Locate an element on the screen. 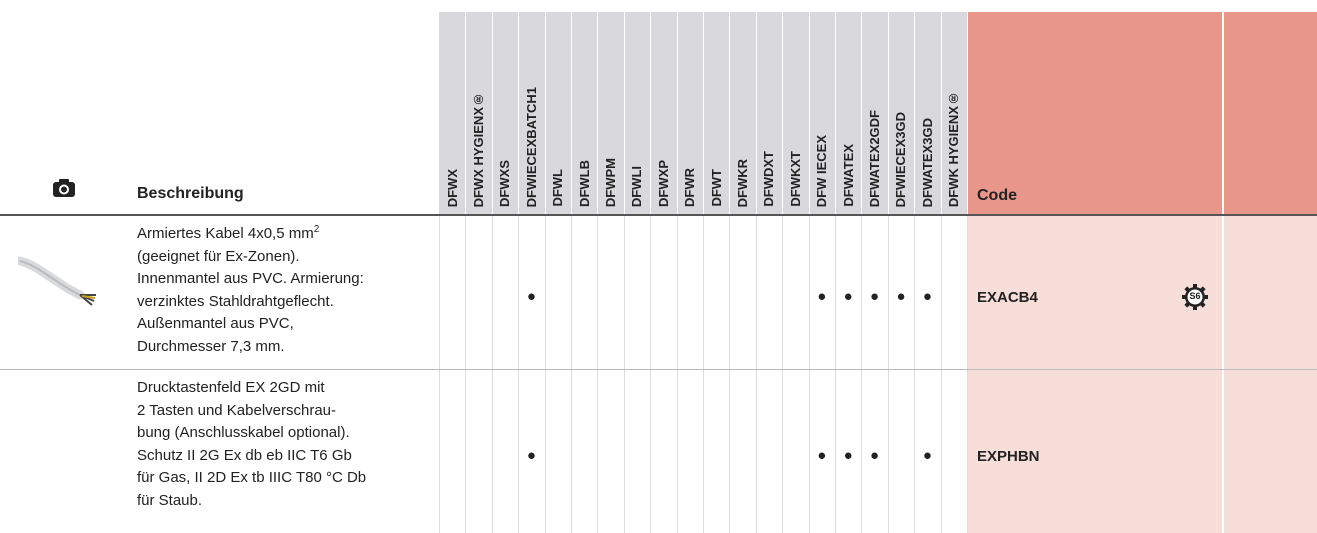 Image resolution: width=1317 pixels, height=533 pixels. description-line: Drucktastenfeld EX 2GD mit is located at coordinates (231, 387).